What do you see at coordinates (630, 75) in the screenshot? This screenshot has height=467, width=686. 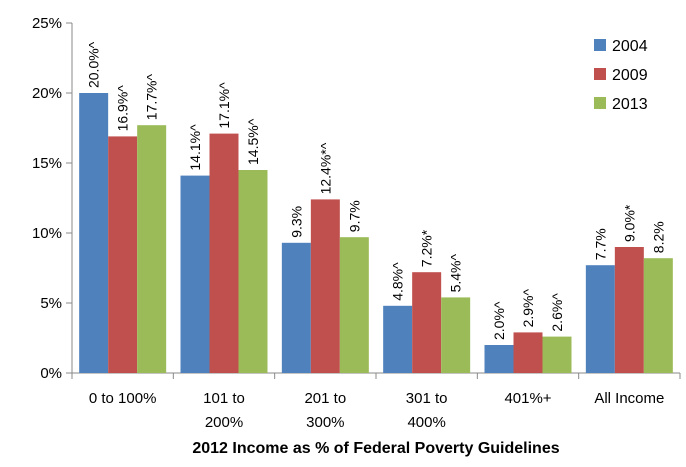 I see `legend-label: 2009` at bounding box center [630, 75].